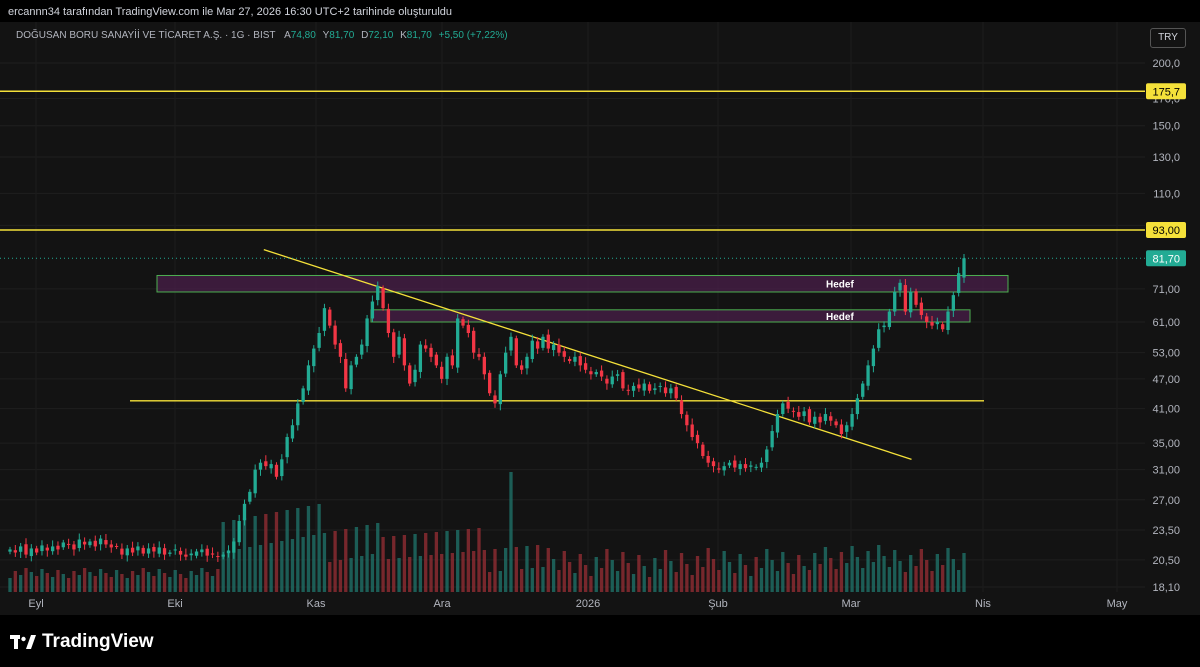  What do you see at coordinates (403, 35) in the screenshot?
I see `close-key: K` at bounding box center [403, 35].